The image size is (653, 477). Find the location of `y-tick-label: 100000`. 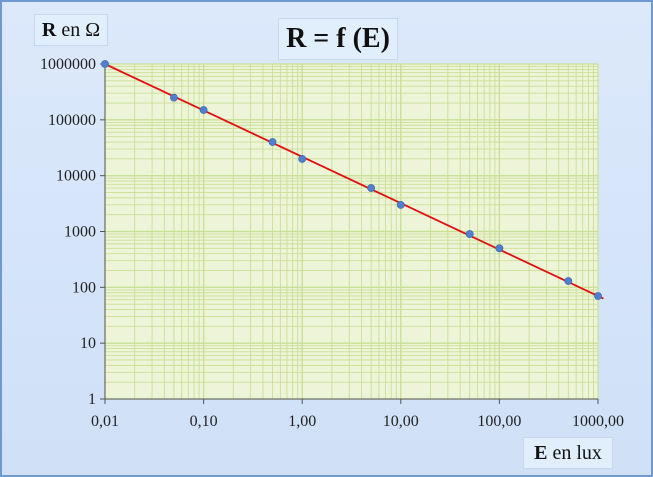

y-tick-label: 100000 is located at coordinates (72, 120).